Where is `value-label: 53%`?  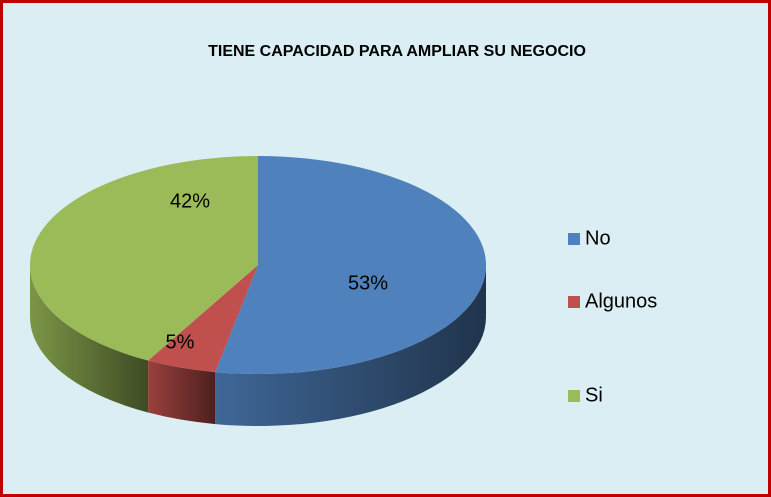 value-label: 53% is located at coordinates (368, 283).